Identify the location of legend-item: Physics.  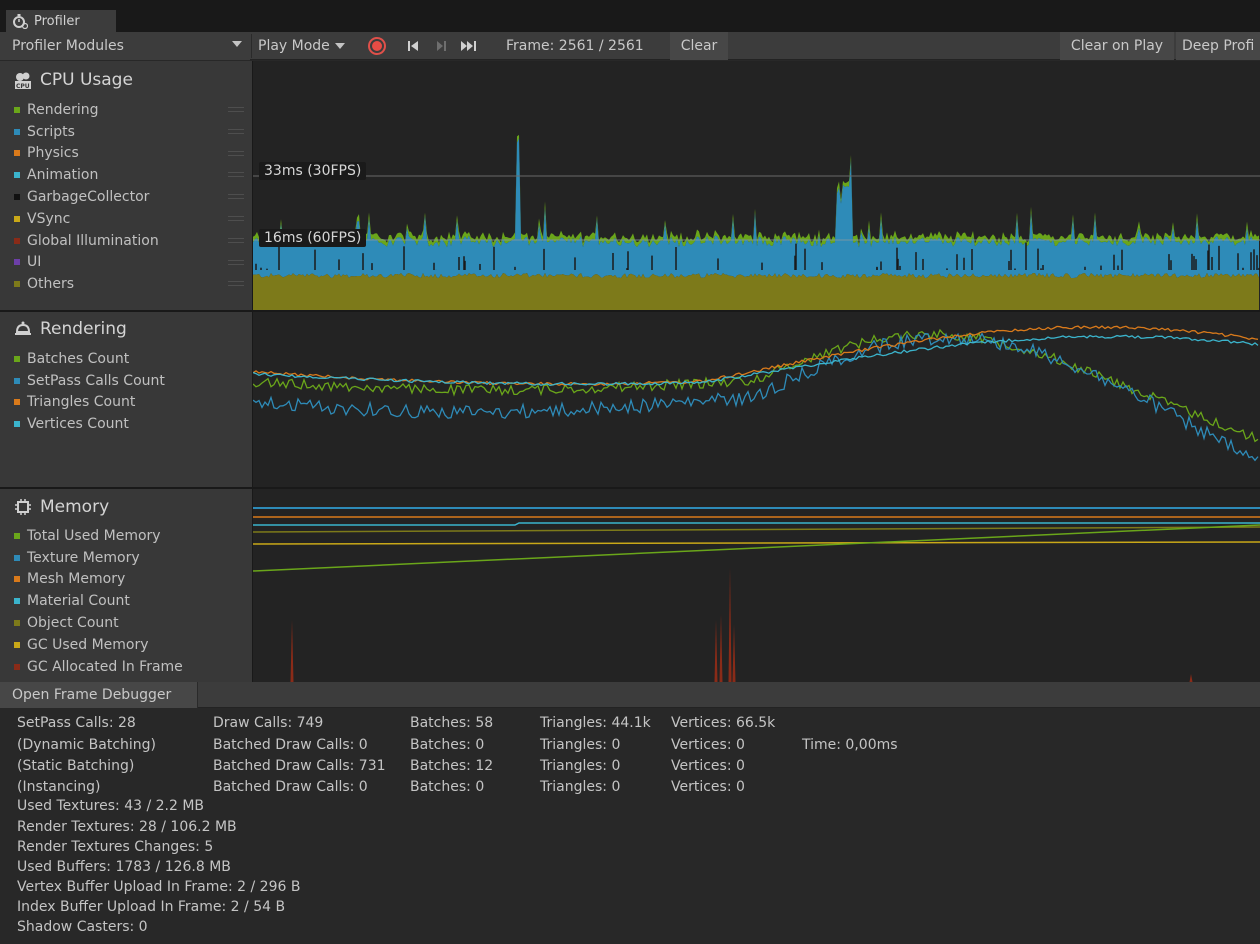
(129, 154).